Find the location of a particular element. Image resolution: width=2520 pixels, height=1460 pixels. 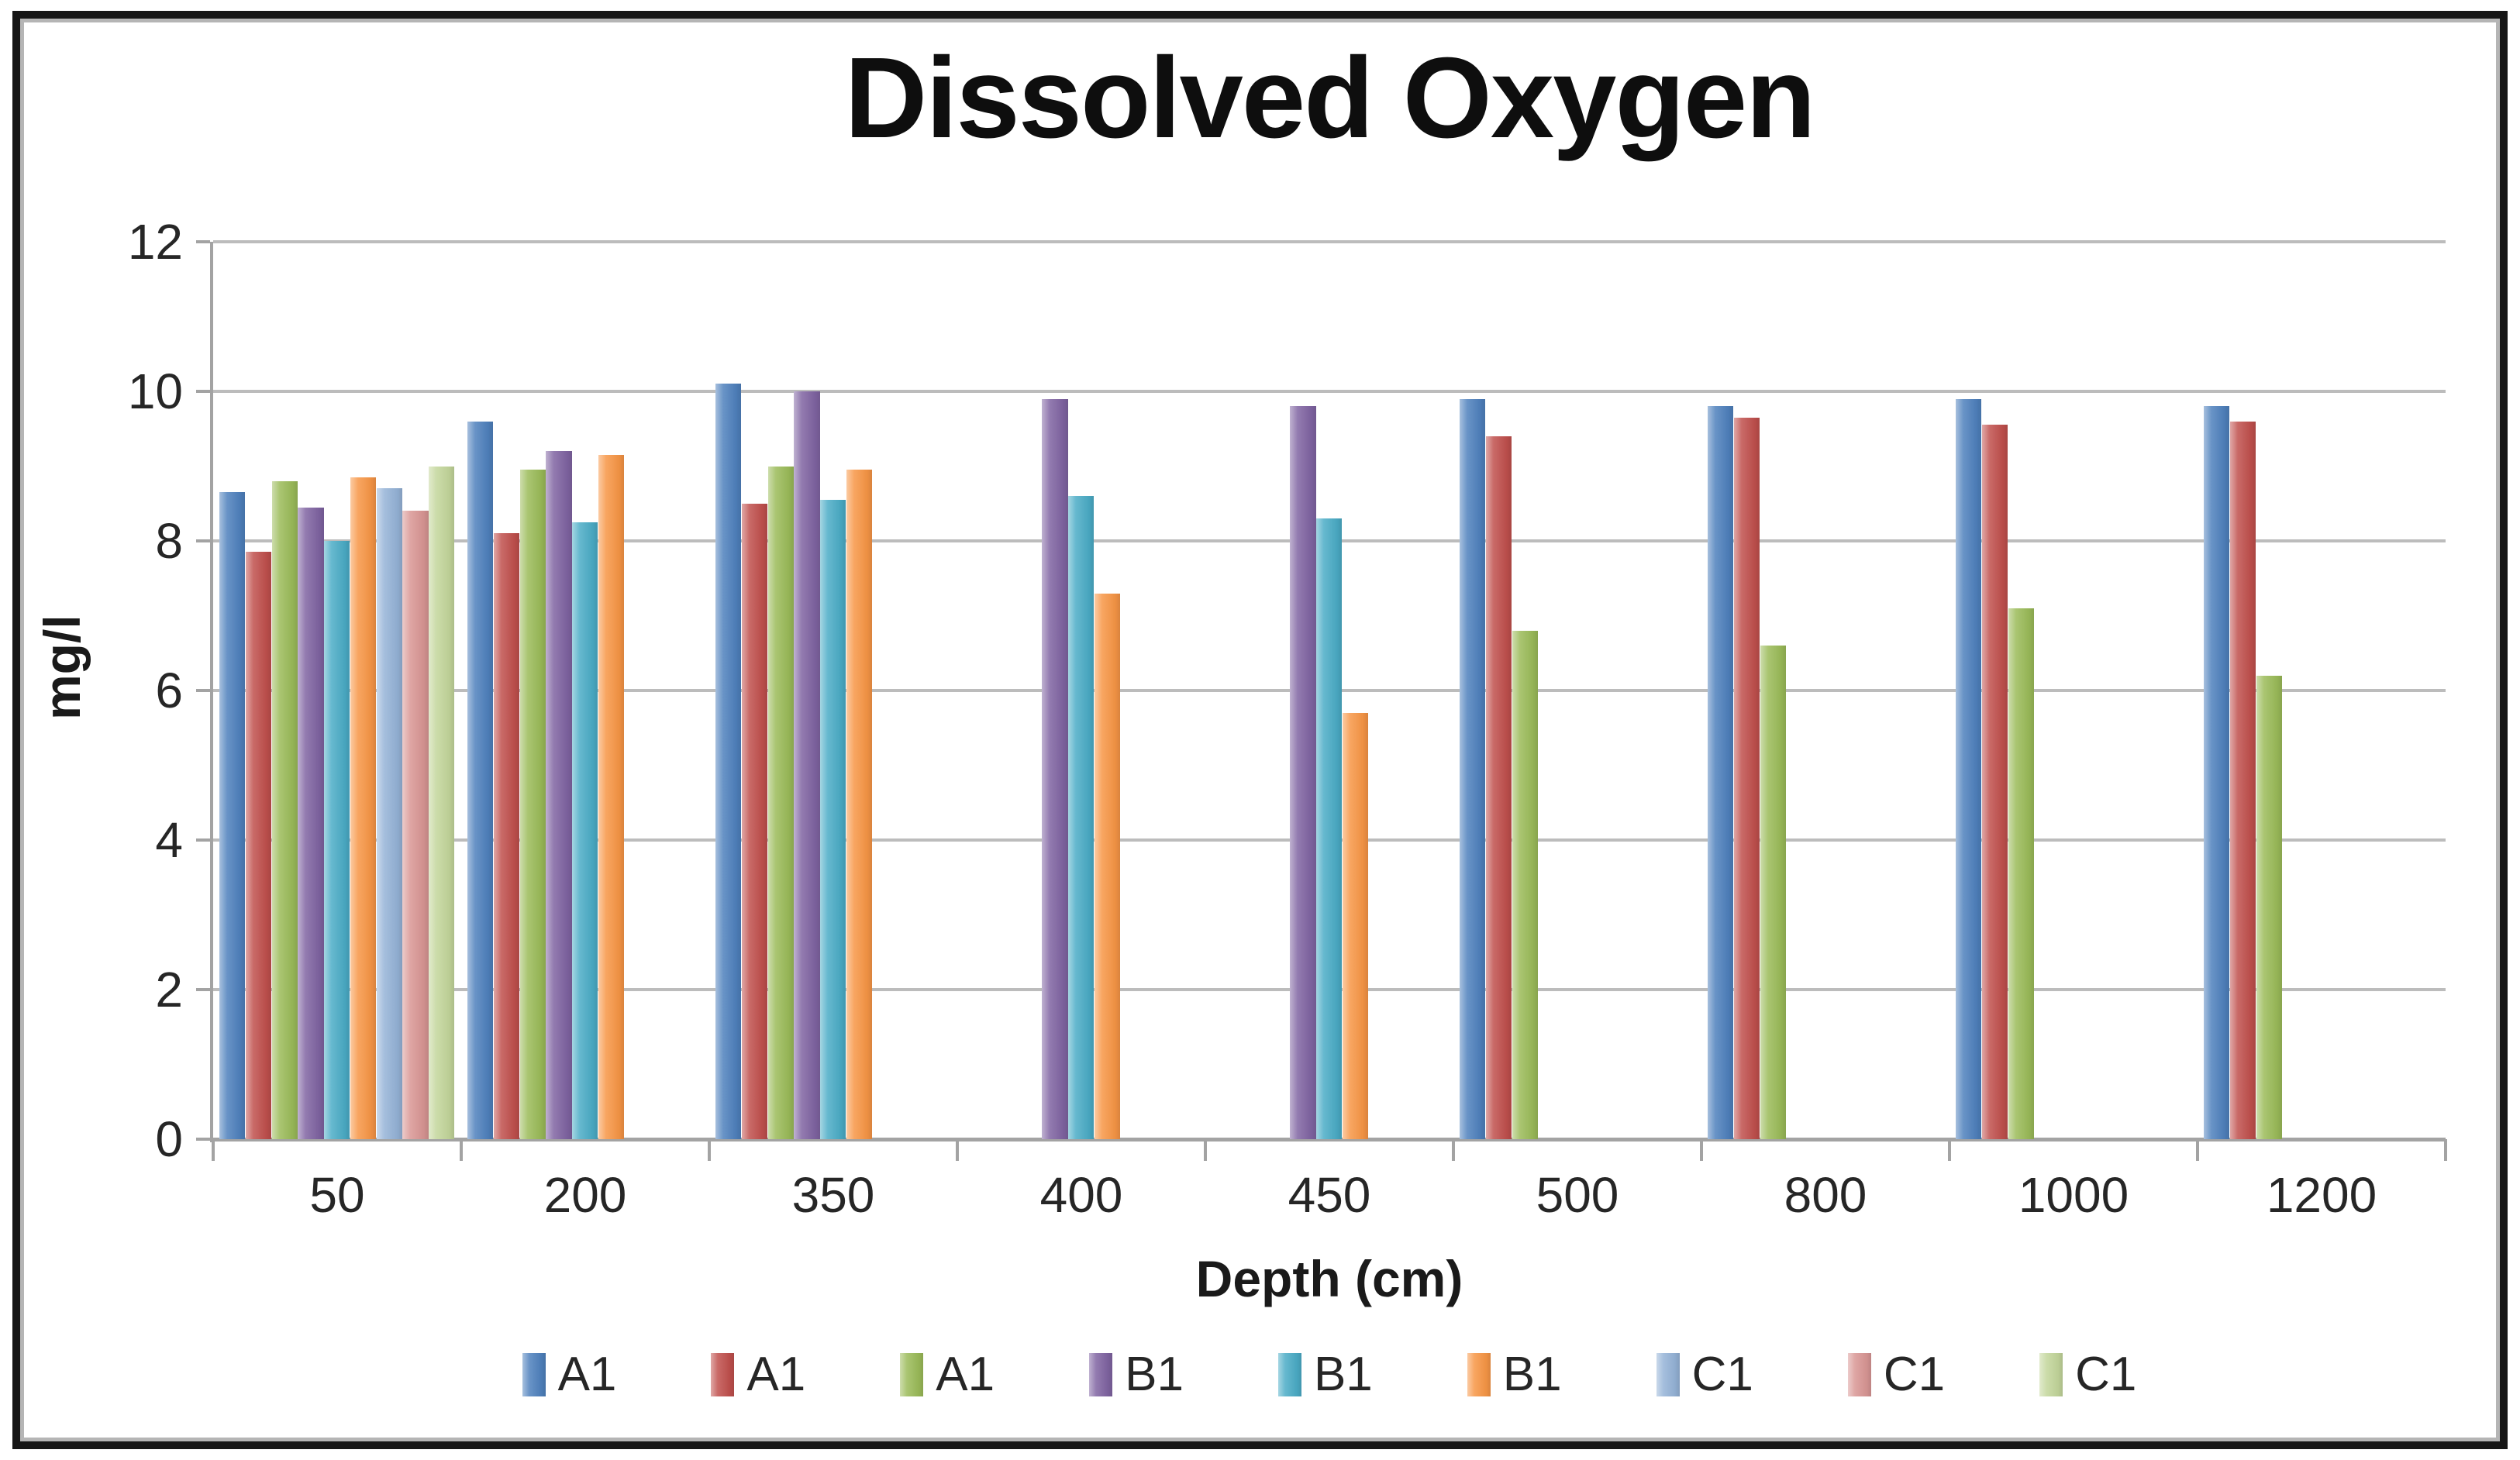

legend-item-3-B1: B1 is located at coordinates (1137, 1374).